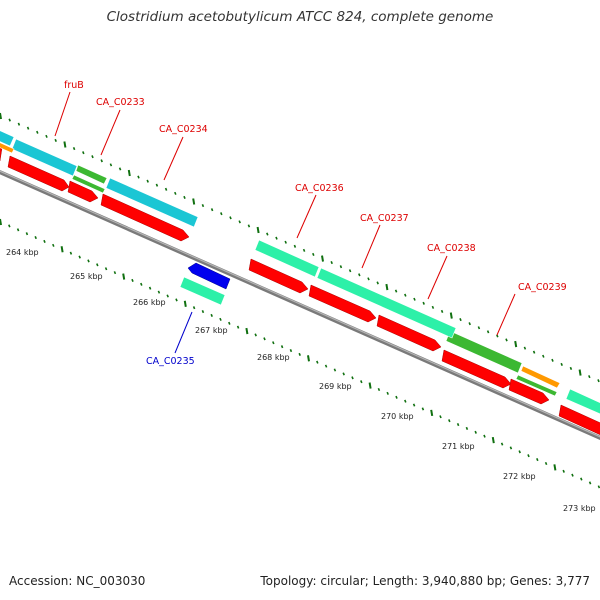 The image size is (600, 600). What do you see at coordinates (451, 248) in the screenshot?
I see `gene-label: CA_C0238` at bounding box center [451, 248].